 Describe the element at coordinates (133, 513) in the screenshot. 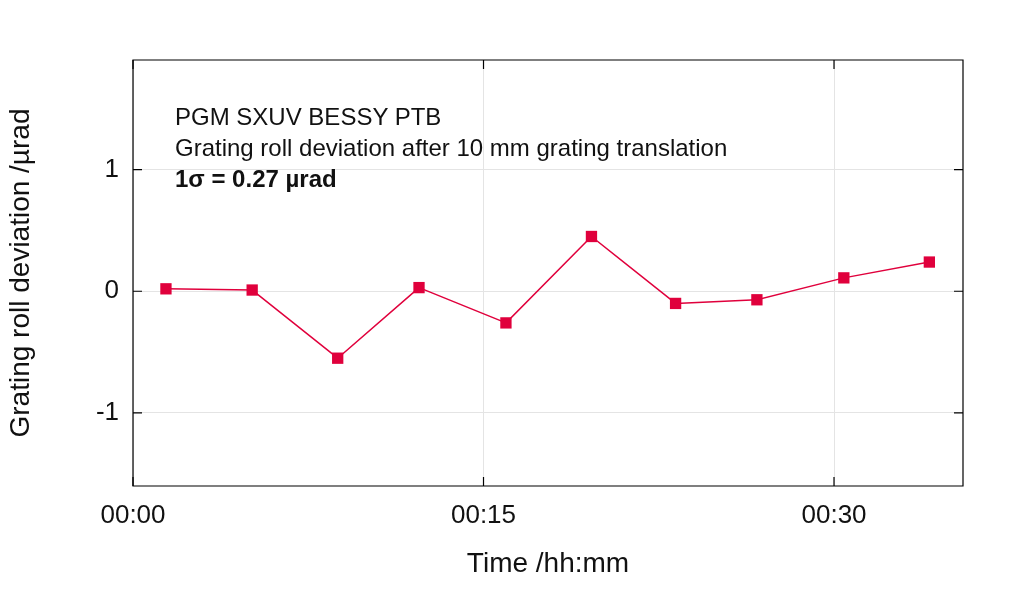

I see `x-tick-label: 00:00` at that location.